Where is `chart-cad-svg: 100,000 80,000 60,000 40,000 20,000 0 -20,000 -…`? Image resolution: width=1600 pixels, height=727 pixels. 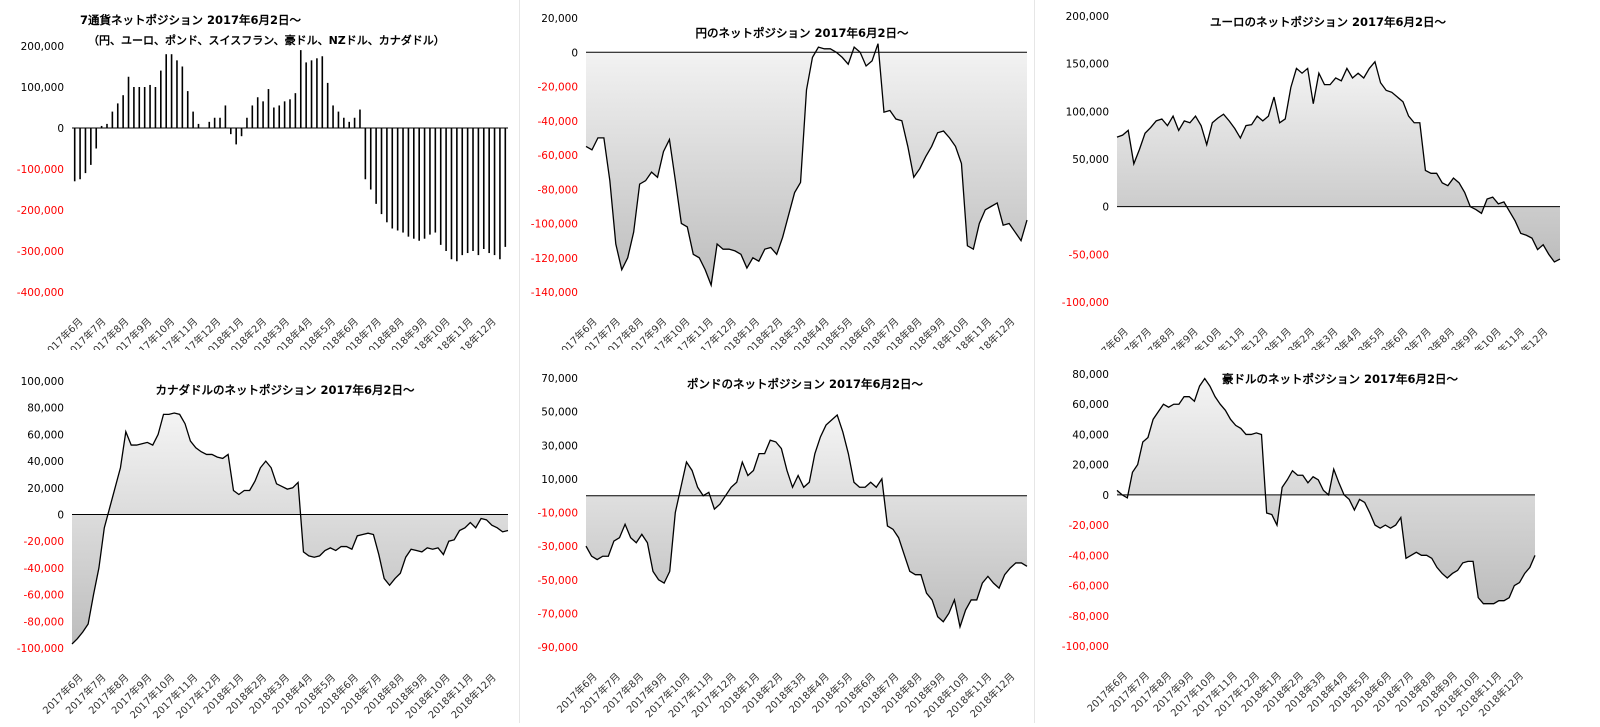
chart-cad-svg: 100,000 80,000 60,000 40,000 20,000 0 -20,000 -… is located at coordinates (263, 548).